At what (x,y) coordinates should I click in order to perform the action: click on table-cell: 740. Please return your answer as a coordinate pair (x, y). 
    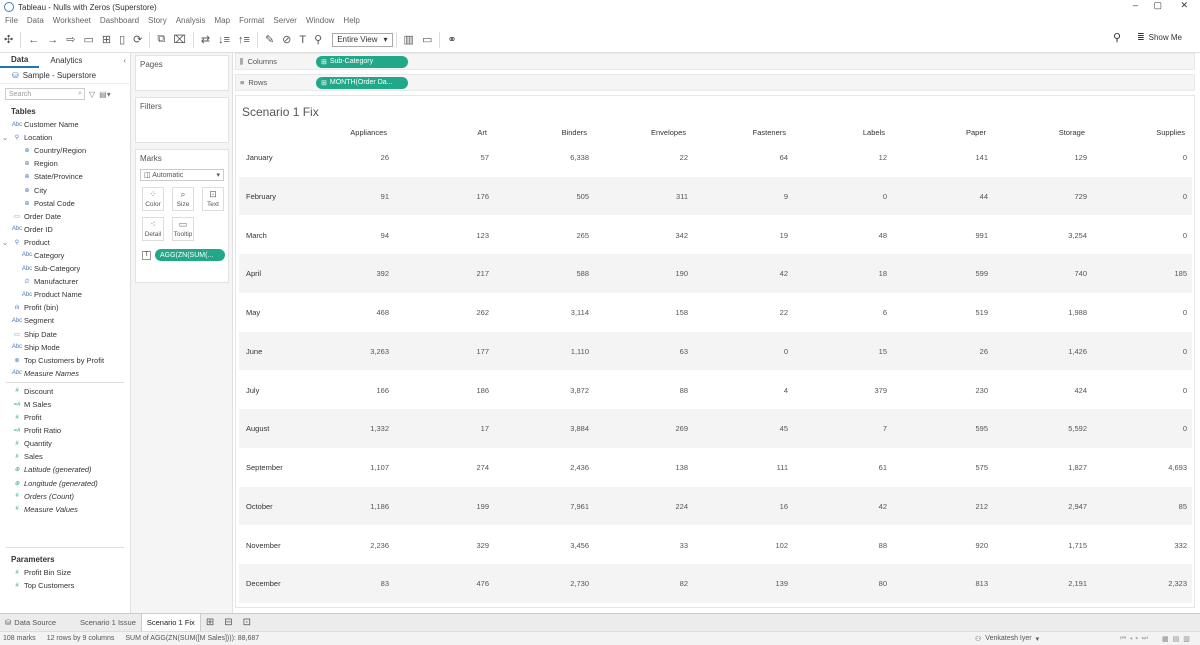
    Looking at the image, I should click on (1080, 274).